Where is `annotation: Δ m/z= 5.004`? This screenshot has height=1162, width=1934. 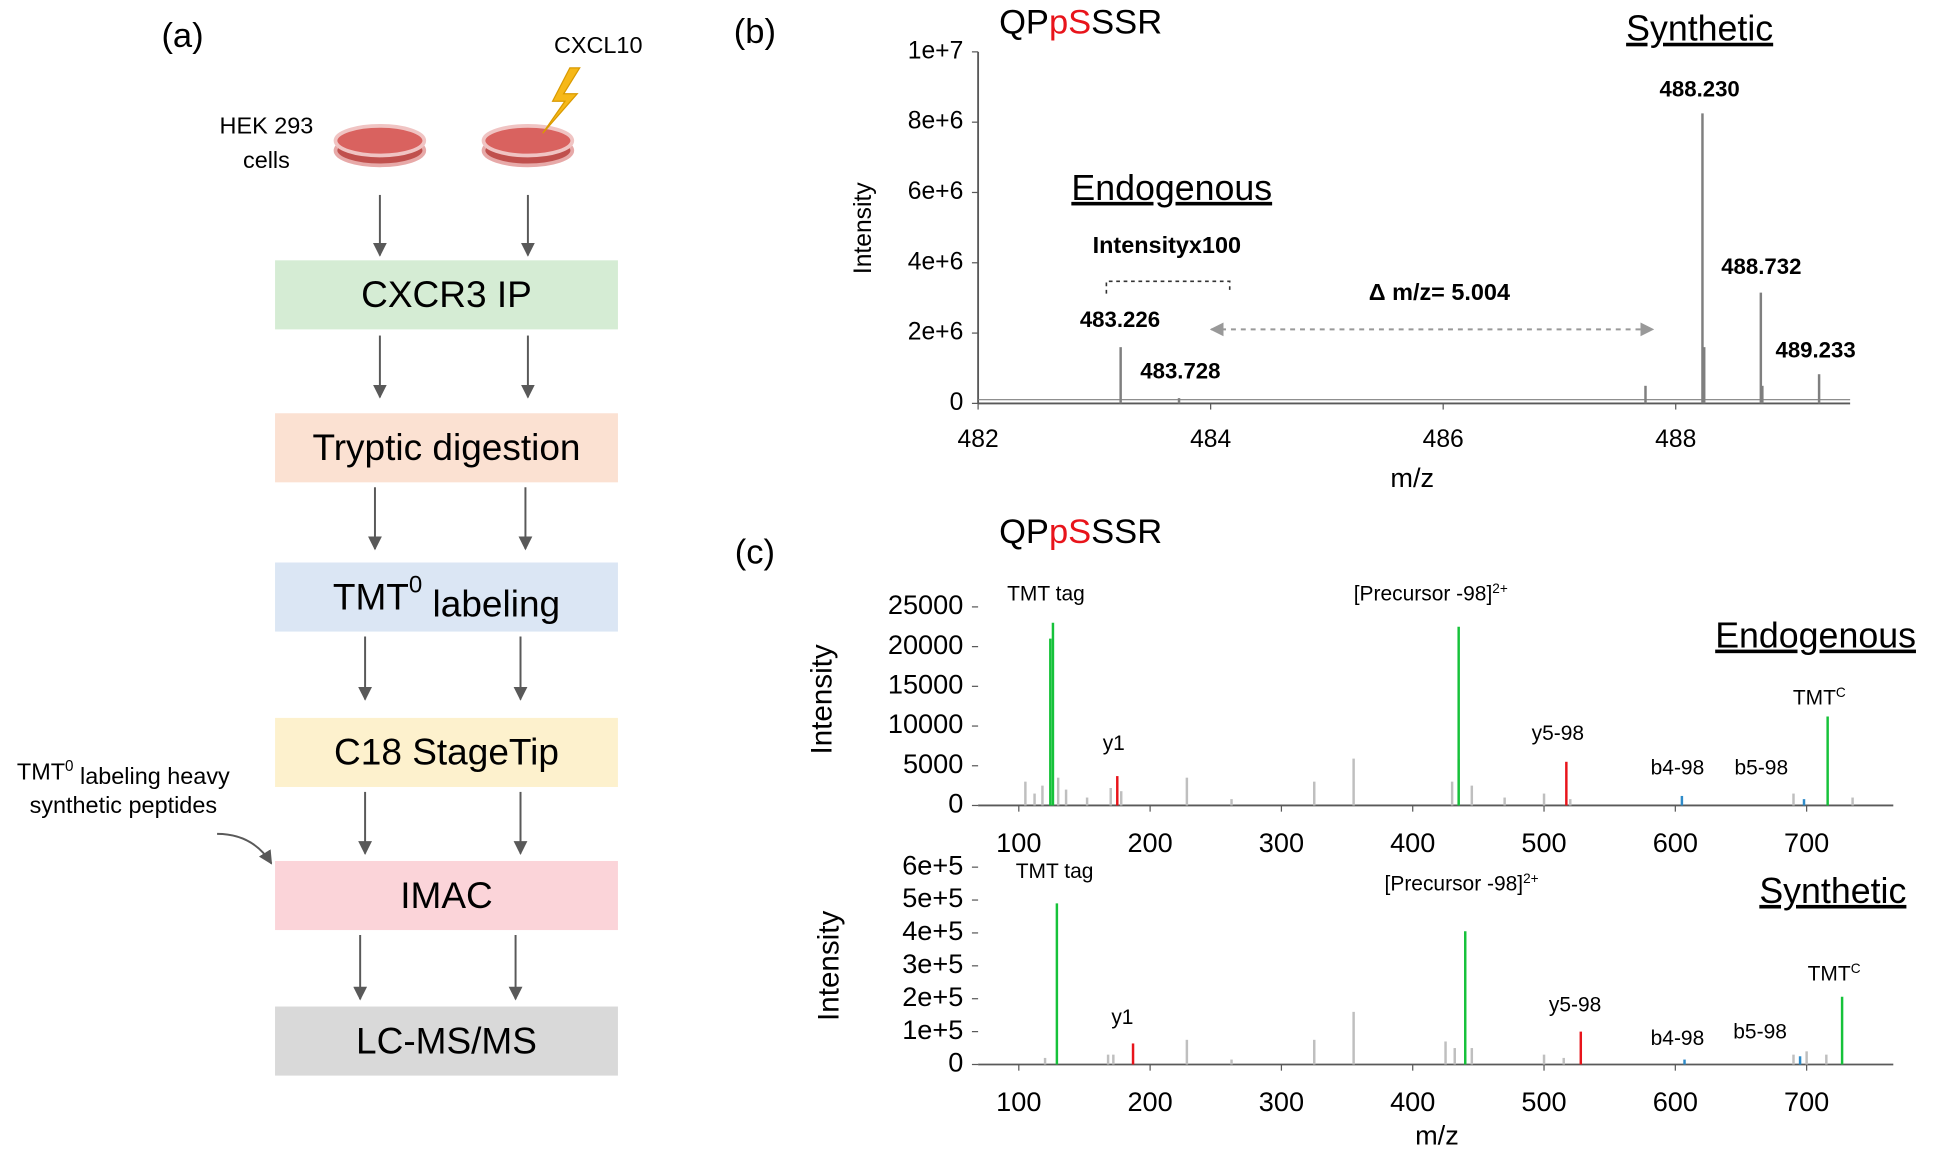
annotation: Δ m/z= 5.004 is located at coordinates (1439, 292).